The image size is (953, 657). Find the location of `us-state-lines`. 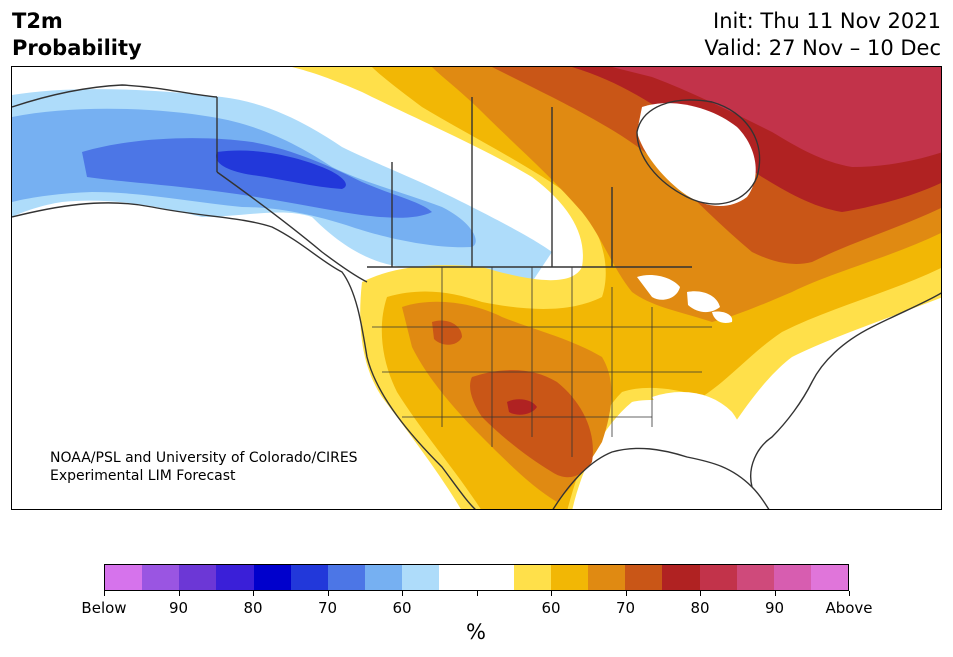

us-state-lines is located at coordinates (542, 362).